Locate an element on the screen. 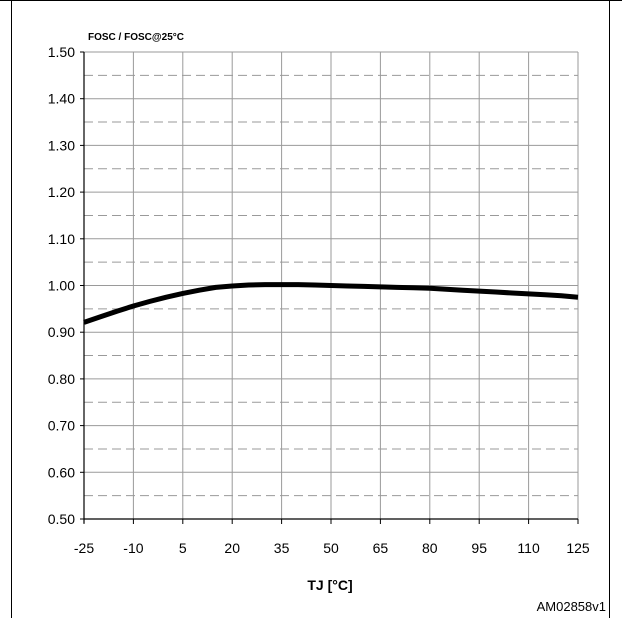  figure-id: AM02858v1 is located at coordinates (571, 606).